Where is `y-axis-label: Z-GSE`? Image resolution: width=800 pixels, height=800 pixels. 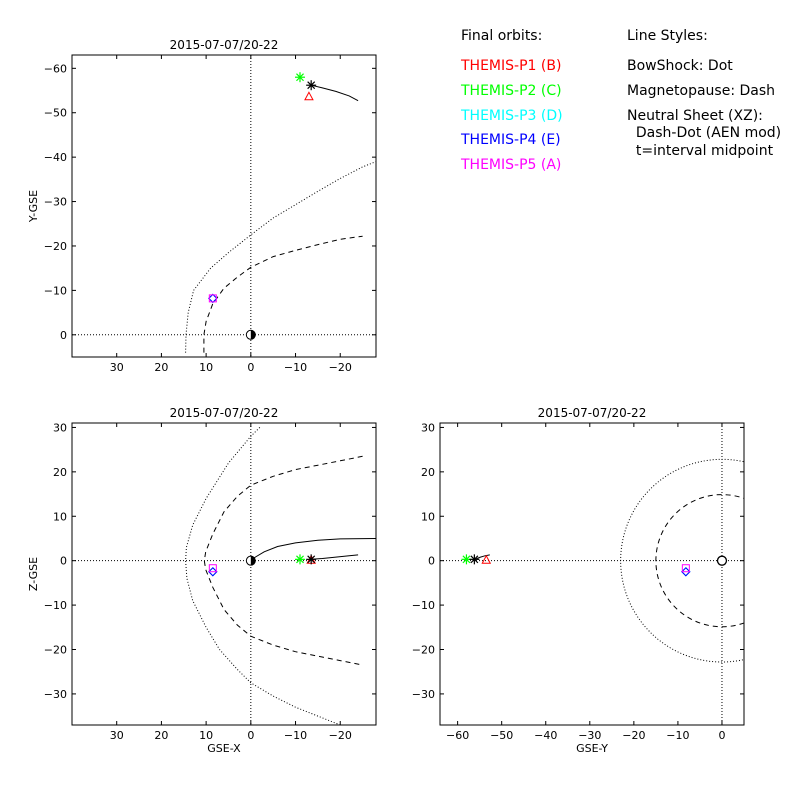
y-axis-label: Z-GSE is located at coordinates (33, 574).